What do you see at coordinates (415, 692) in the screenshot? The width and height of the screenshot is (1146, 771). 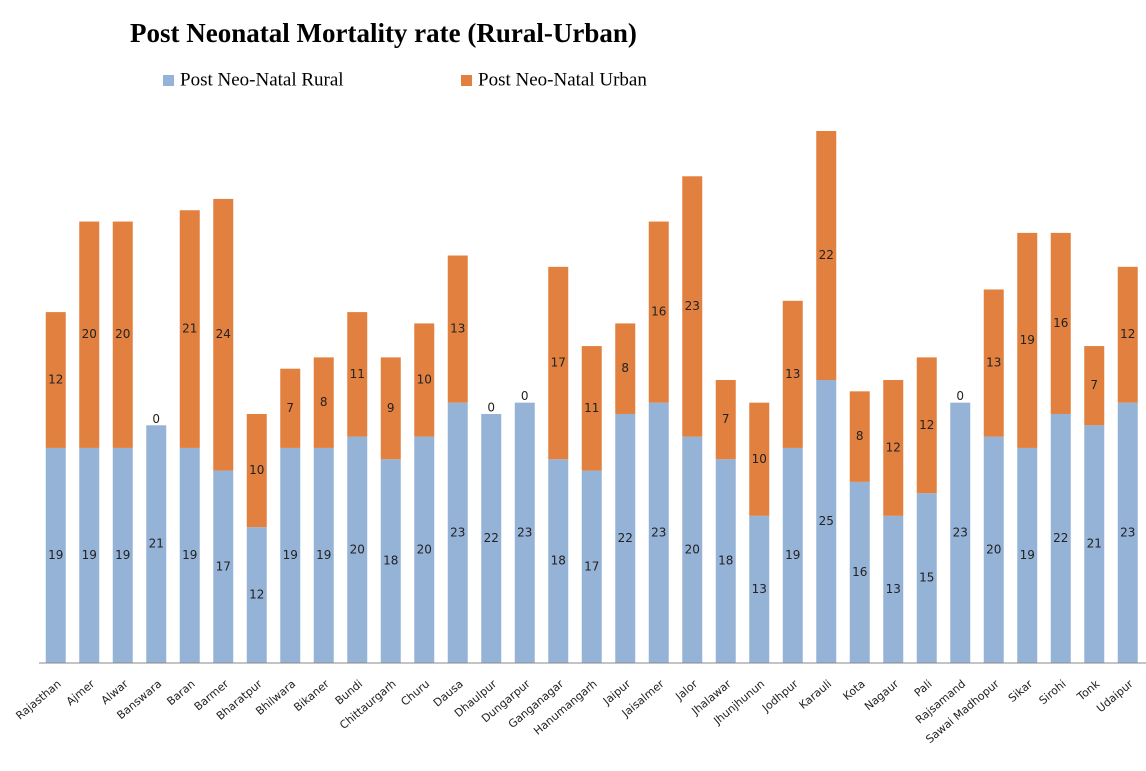 I see `x-tick-label: Churu` at bounding box center [415, 692].